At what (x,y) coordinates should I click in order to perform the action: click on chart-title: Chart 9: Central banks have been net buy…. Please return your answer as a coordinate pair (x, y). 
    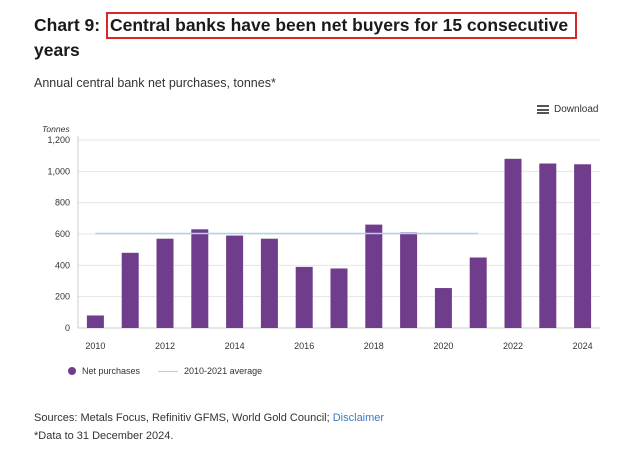
    Looking at the image, I should click on (324, 36).